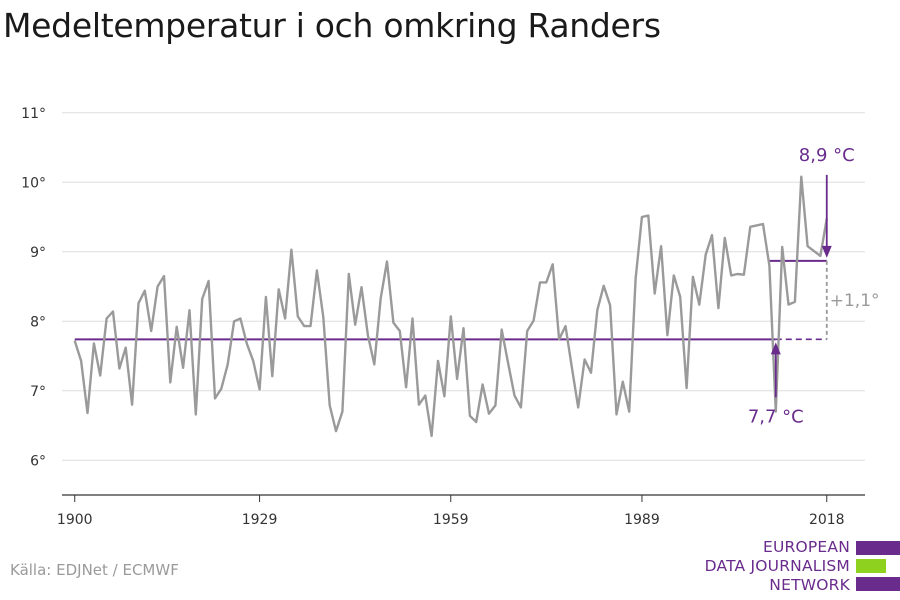 The image size is (900, 600). I want to click on y-tick-label: 11°, so click(33, 114).